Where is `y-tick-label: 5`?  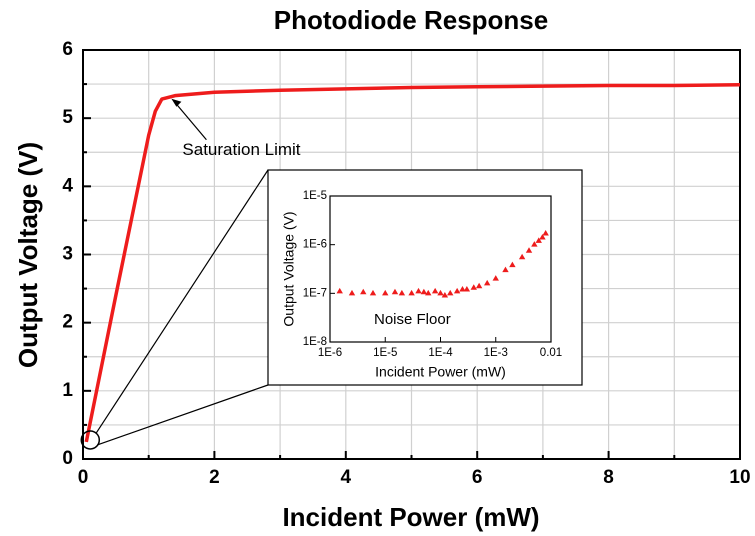
y-tick-label: 5 is located at coordinates (67, 117).